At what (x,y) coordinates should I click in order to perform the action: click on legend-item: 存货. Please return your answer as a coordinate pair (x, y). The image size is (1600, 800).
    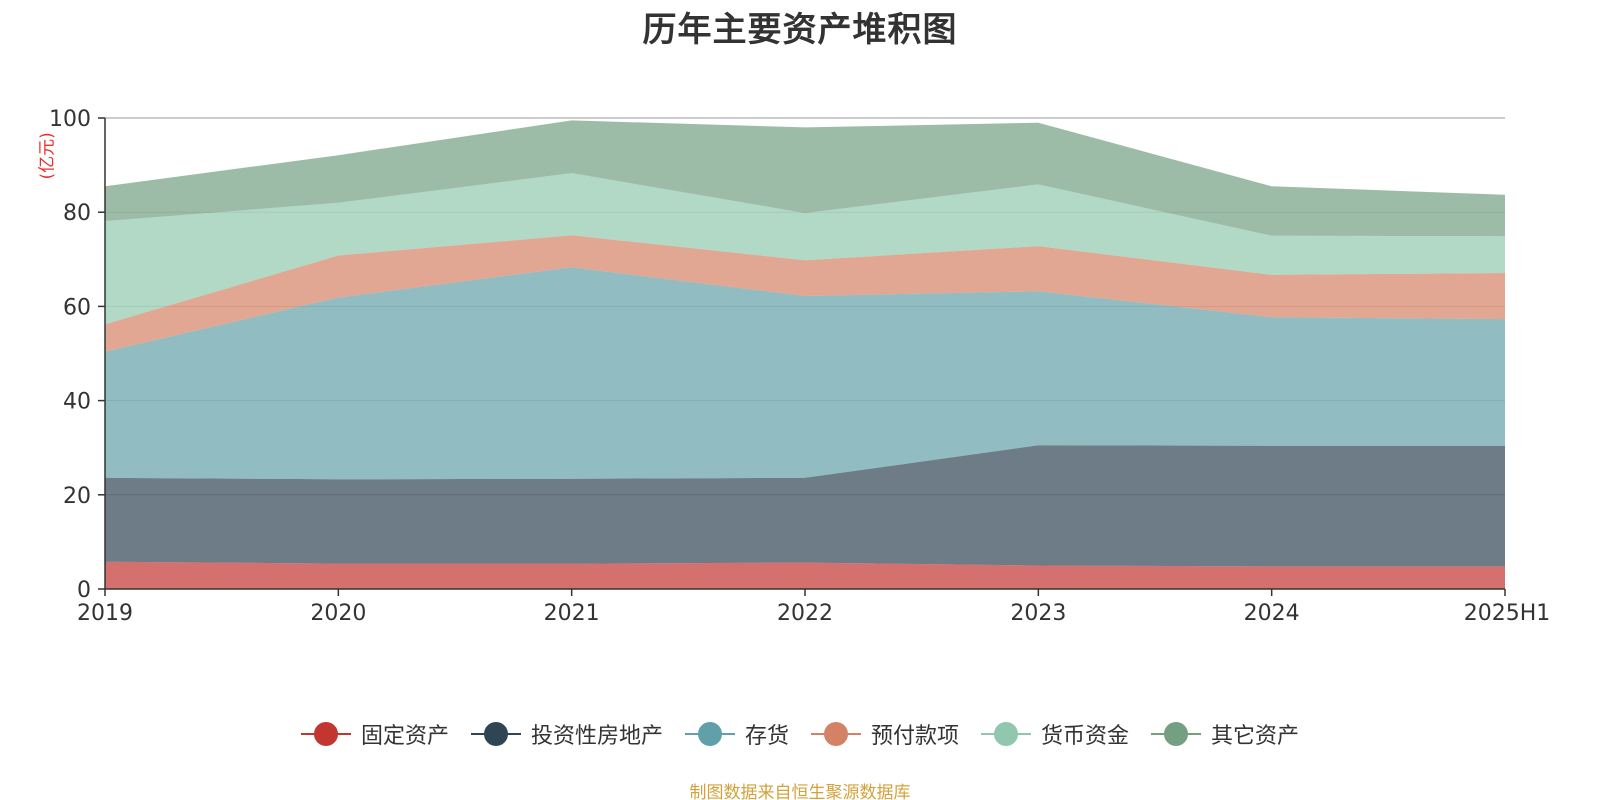
    Looking at the image, I should click on (736, 734).